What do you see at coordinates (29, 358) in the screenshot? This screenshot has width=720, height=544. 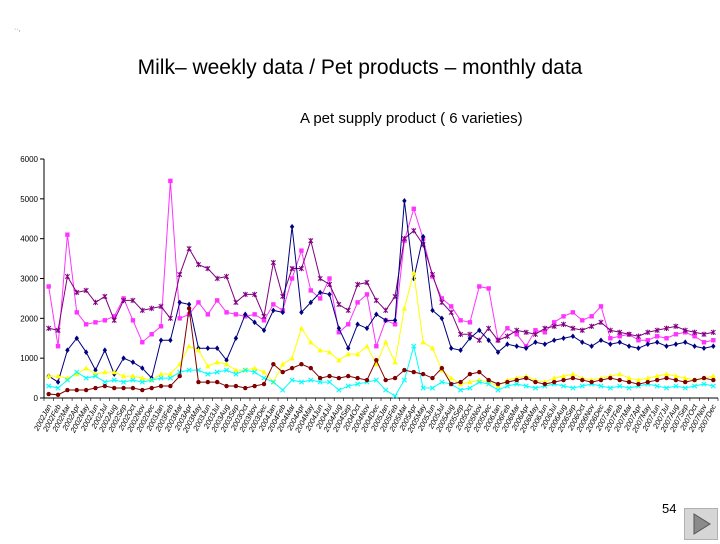 I see `y-tick-label: 1000` at bounding box center [29, 358].